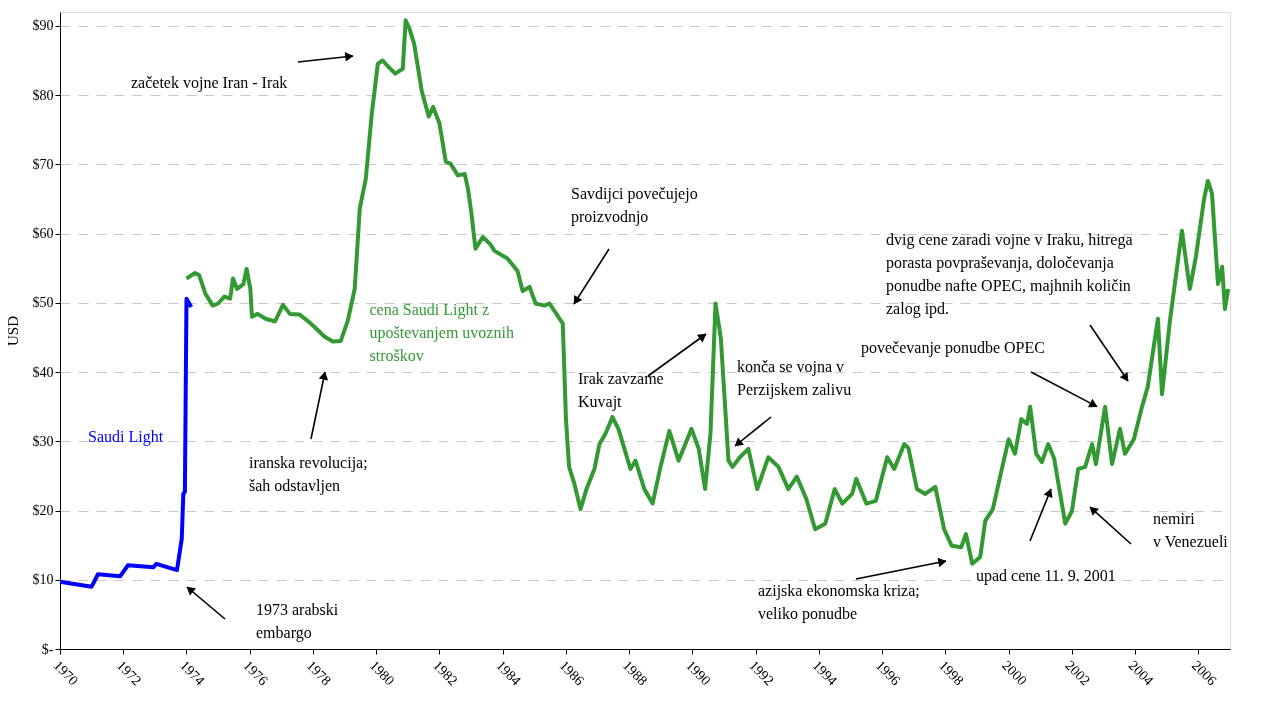 Image resolution: width=1266 pixels, height=704 pixels. What do you see at coordinates (698, 673) in the screenshot?
I see `x-tick-label: 1990` at bounding box center [698, 673].